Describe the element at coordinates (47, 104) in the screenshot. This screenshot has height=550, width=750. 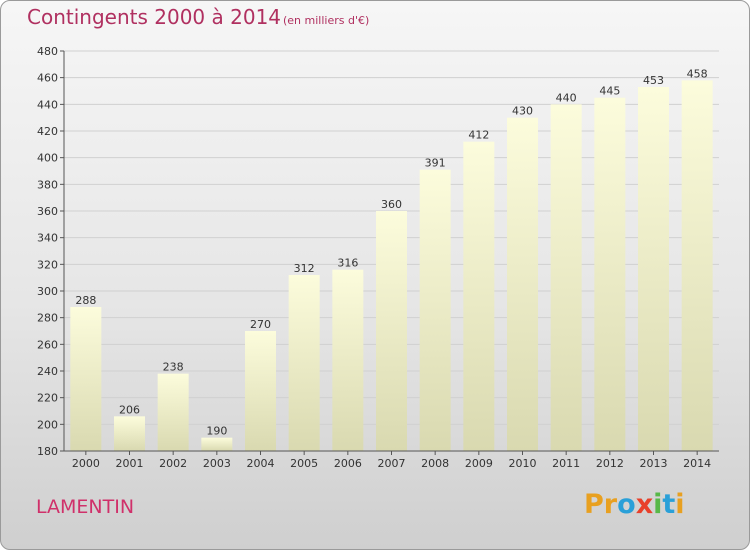
I see `y-tick-label: 440` at that location.